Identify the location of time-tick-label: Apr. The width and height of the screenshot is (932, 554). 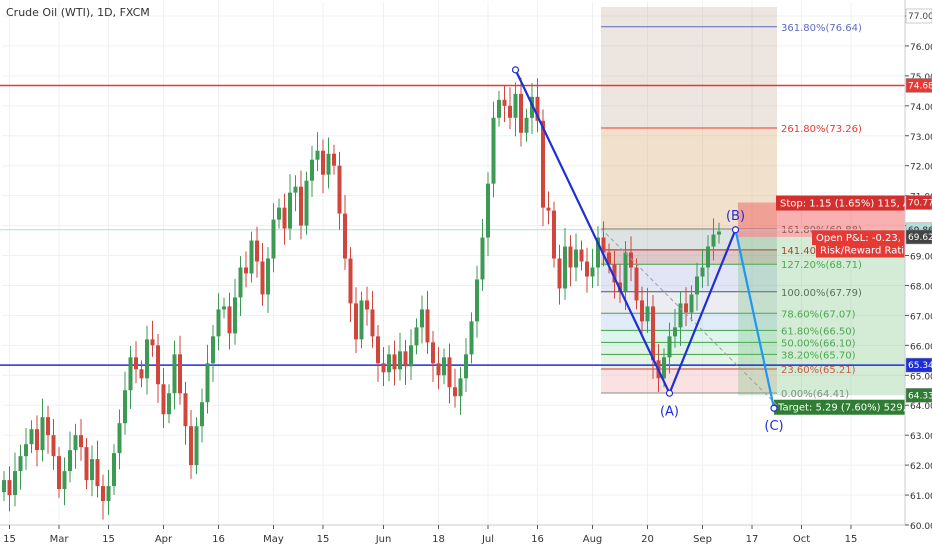
(164, 539).